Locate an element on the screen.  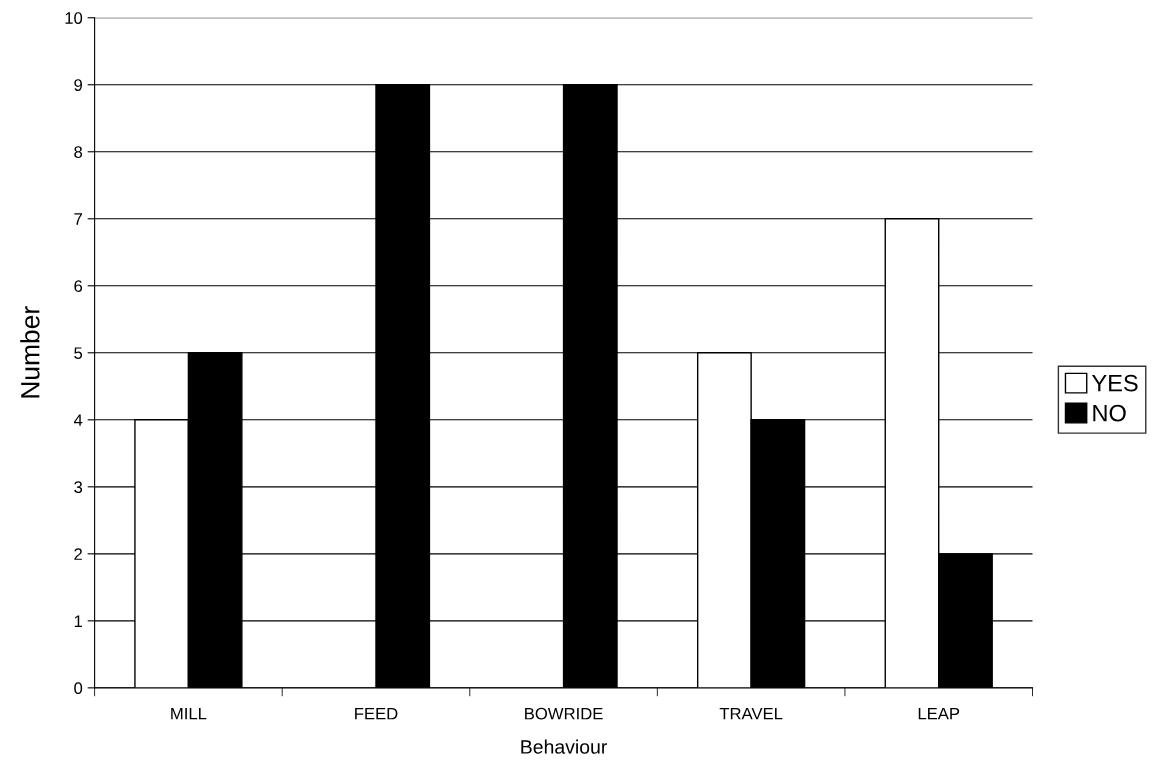
y-tick-label: 7 is located at coordinates (78, 219).